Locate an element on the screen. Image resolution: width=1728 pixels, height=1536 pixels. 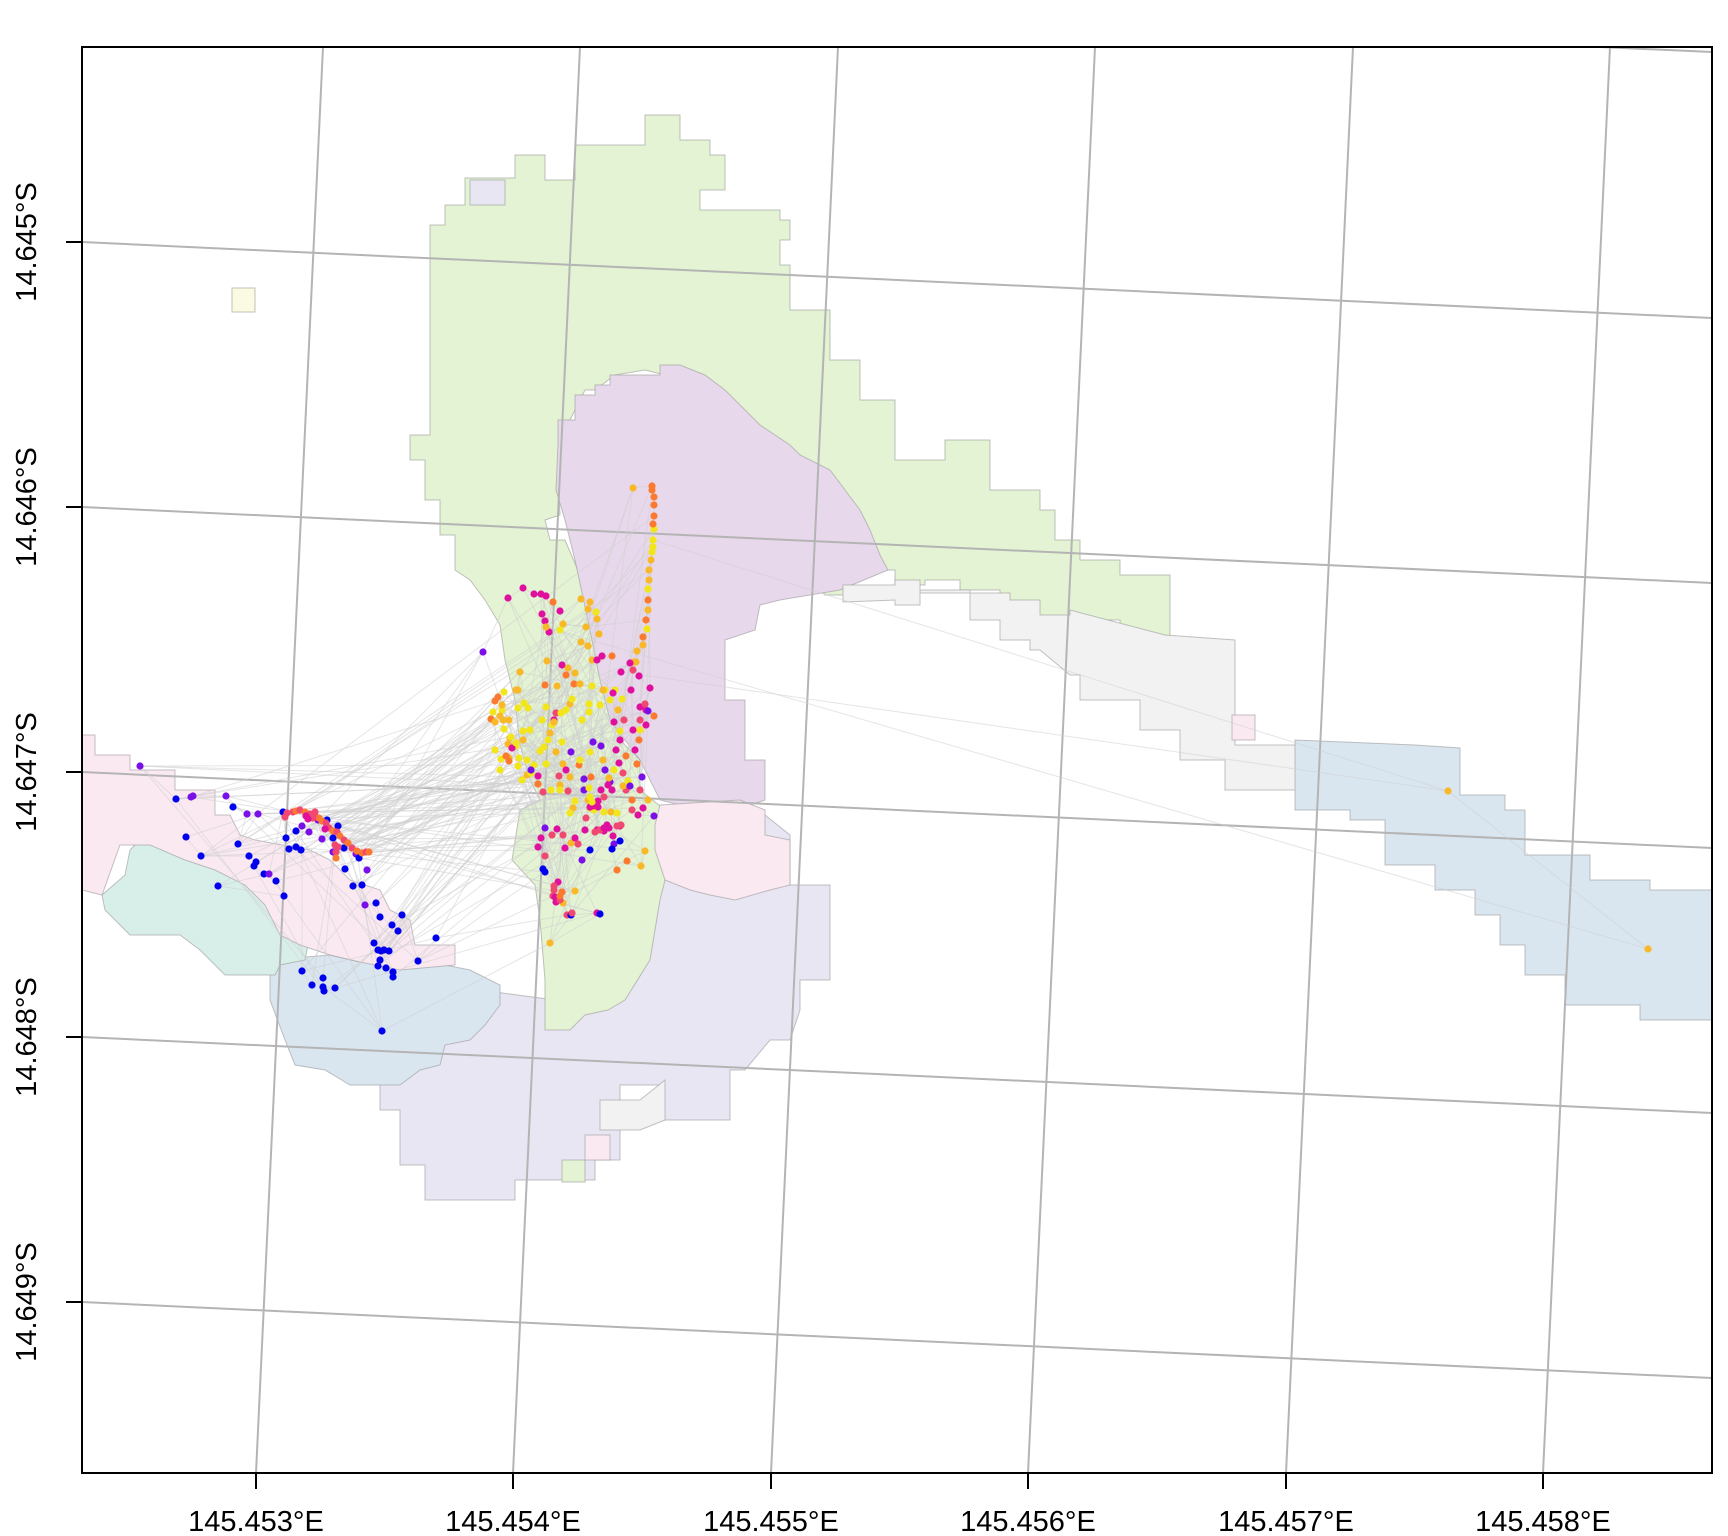
zone-lavender-north is located at coordinates (487, 192).